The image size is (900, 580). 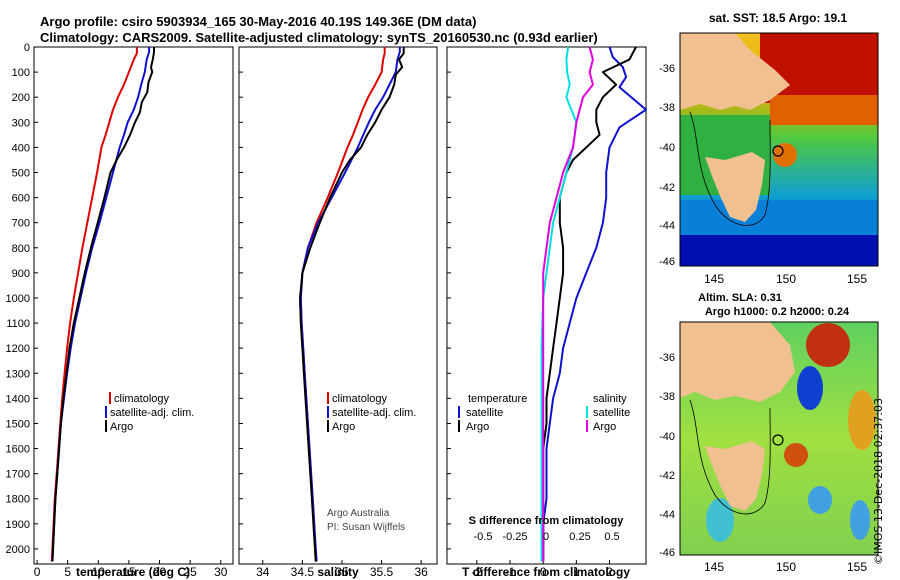 I want to click on salinity-xlabel: salinity, so click(x=338, y=572).